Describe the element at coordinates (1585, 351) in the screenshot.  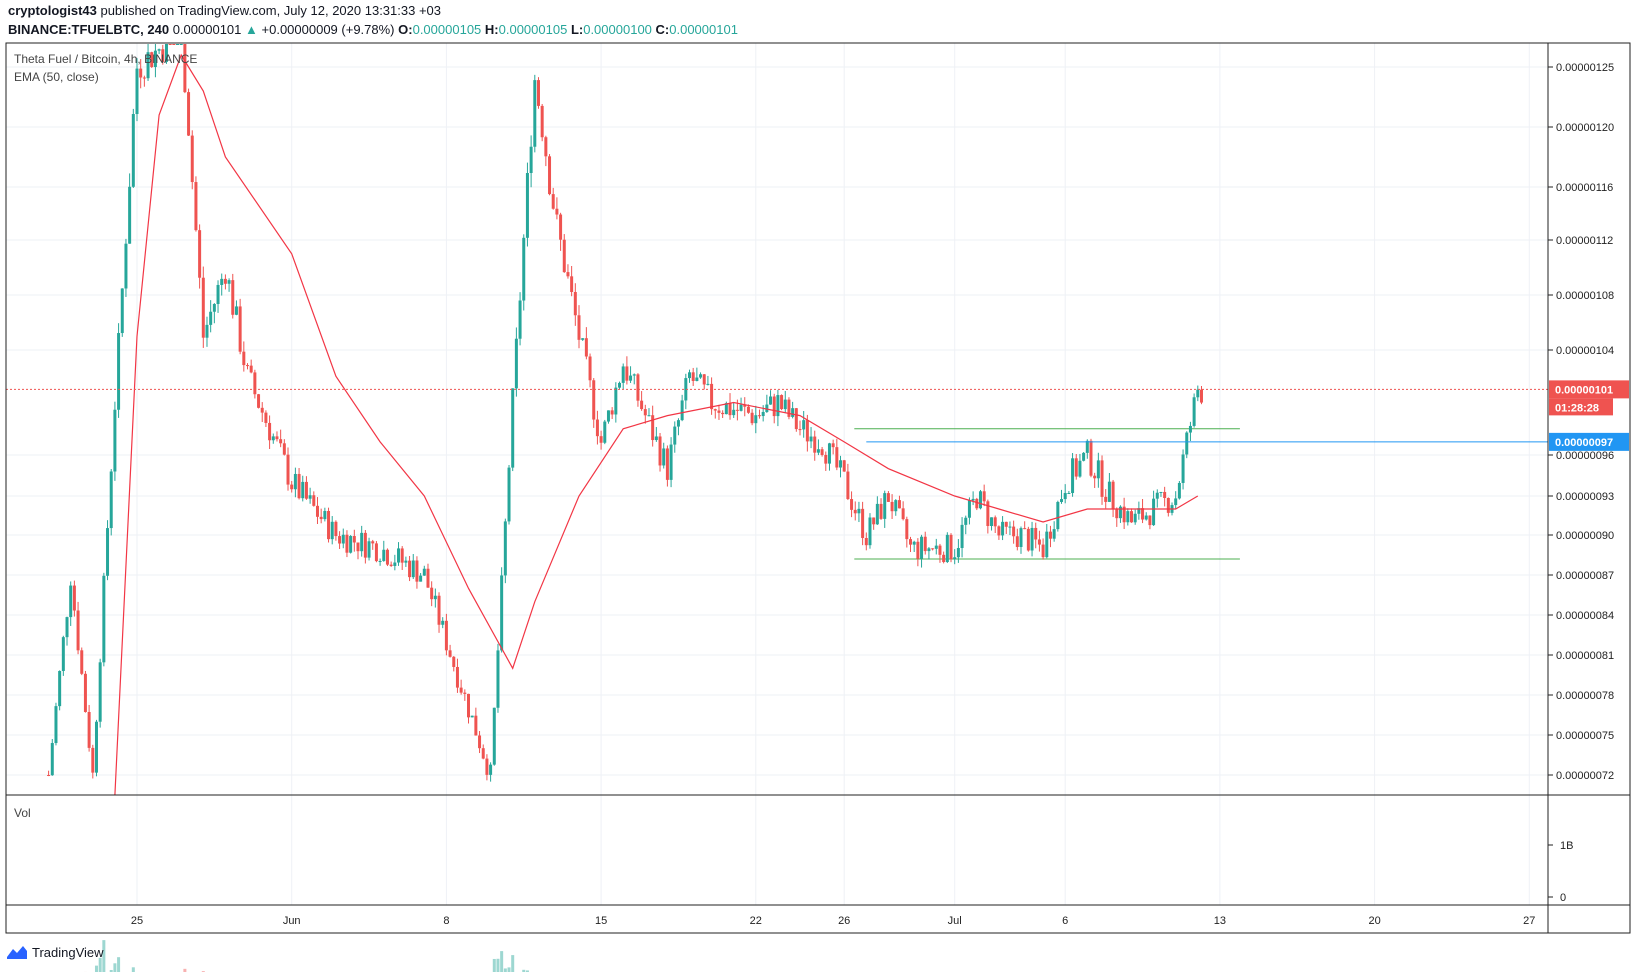
I see `price-tick-label: 0.00000104` at that location.